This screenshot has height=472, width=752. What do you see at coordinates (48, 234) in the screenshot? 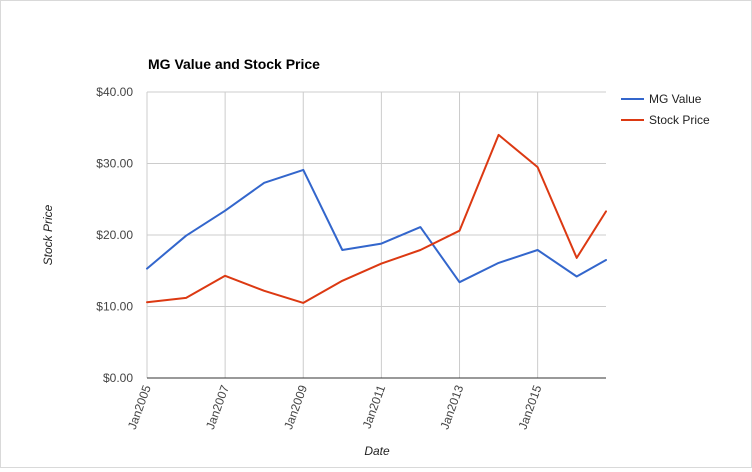
I see `y-axis-label: Stock Price` at bounding box center [48, 234].